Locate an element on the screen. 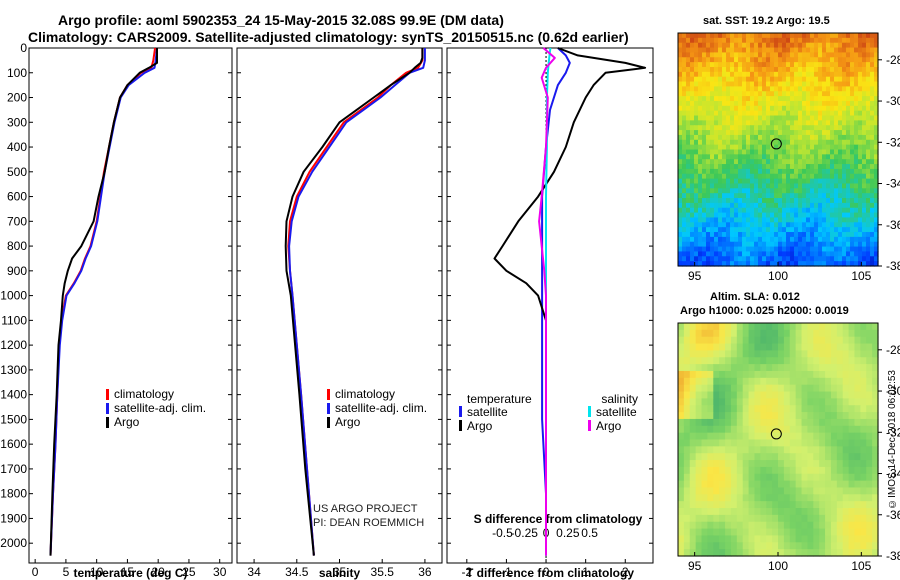  xtick-label: 35.5 is located at coordinates (383, 572).